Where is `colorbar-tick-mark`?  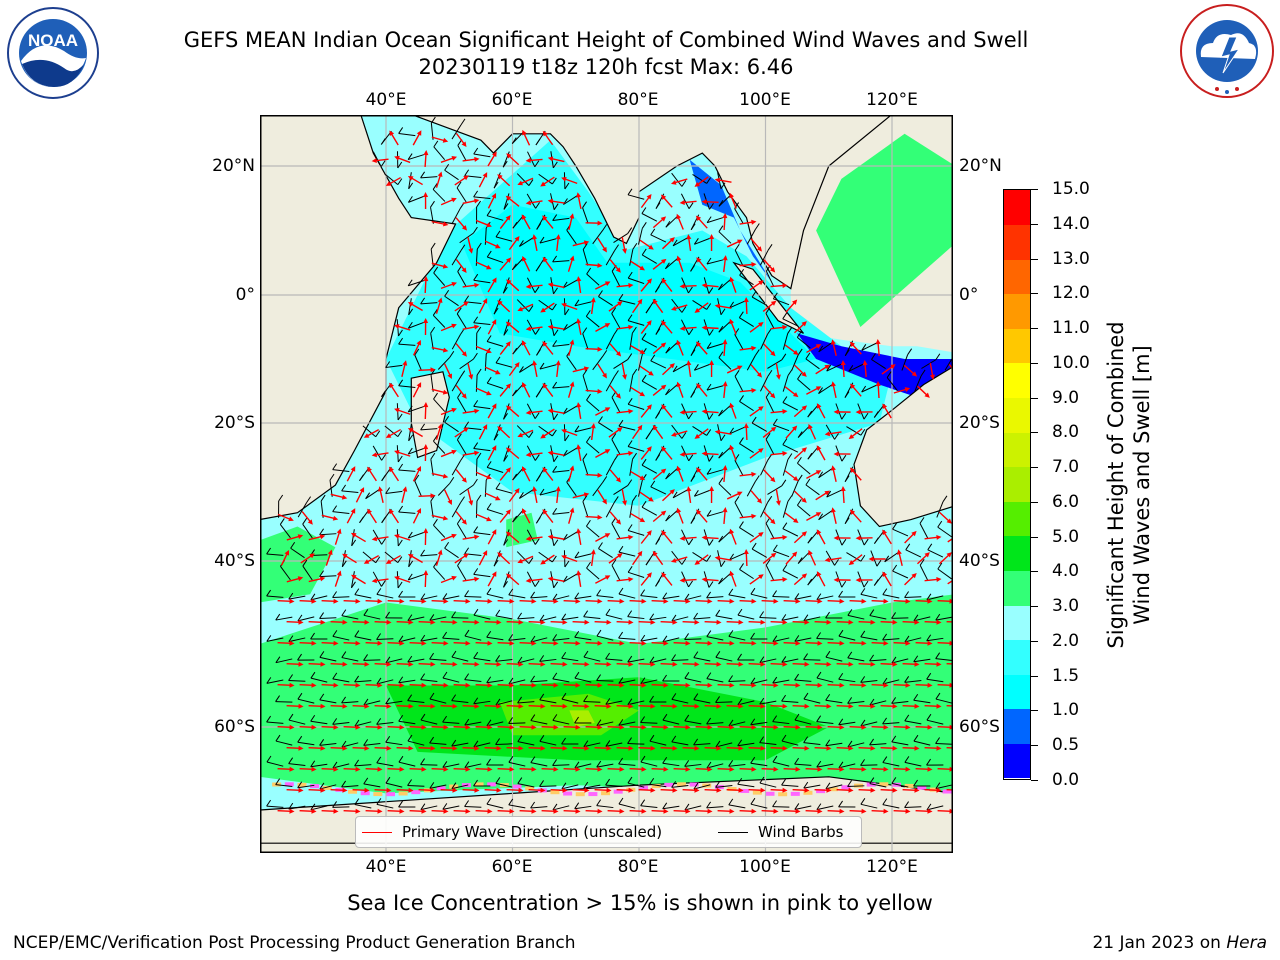 colorbar-tick-mark is located at coordinates (1034, 746).